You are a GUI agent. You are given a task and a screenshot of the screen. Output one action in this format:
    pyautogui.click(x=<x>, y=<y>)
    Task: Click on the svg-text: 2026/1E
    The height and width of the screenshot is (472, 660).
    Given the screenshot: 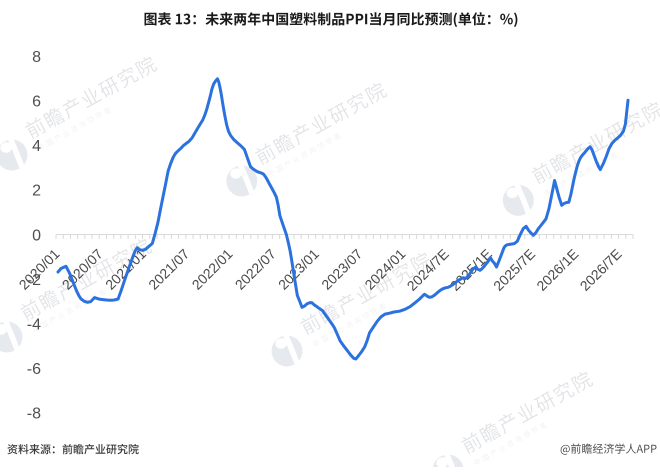 What is the action you would take?
    pyautogui.click(x=557, y=270)
    